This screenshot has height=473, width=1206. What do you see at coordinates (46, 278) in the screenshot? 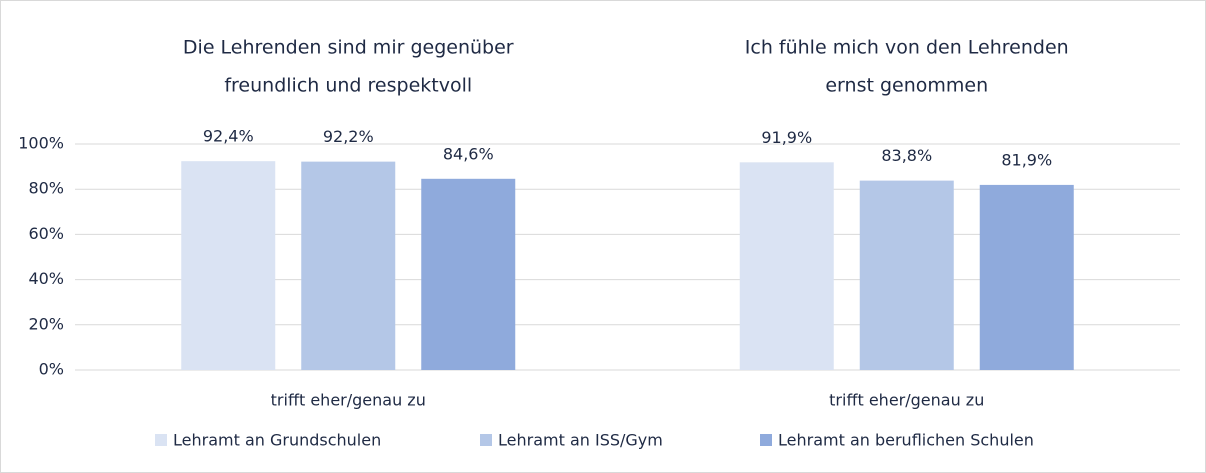
I see `y-tick-label: 40%` at bounding box center [46, 278].